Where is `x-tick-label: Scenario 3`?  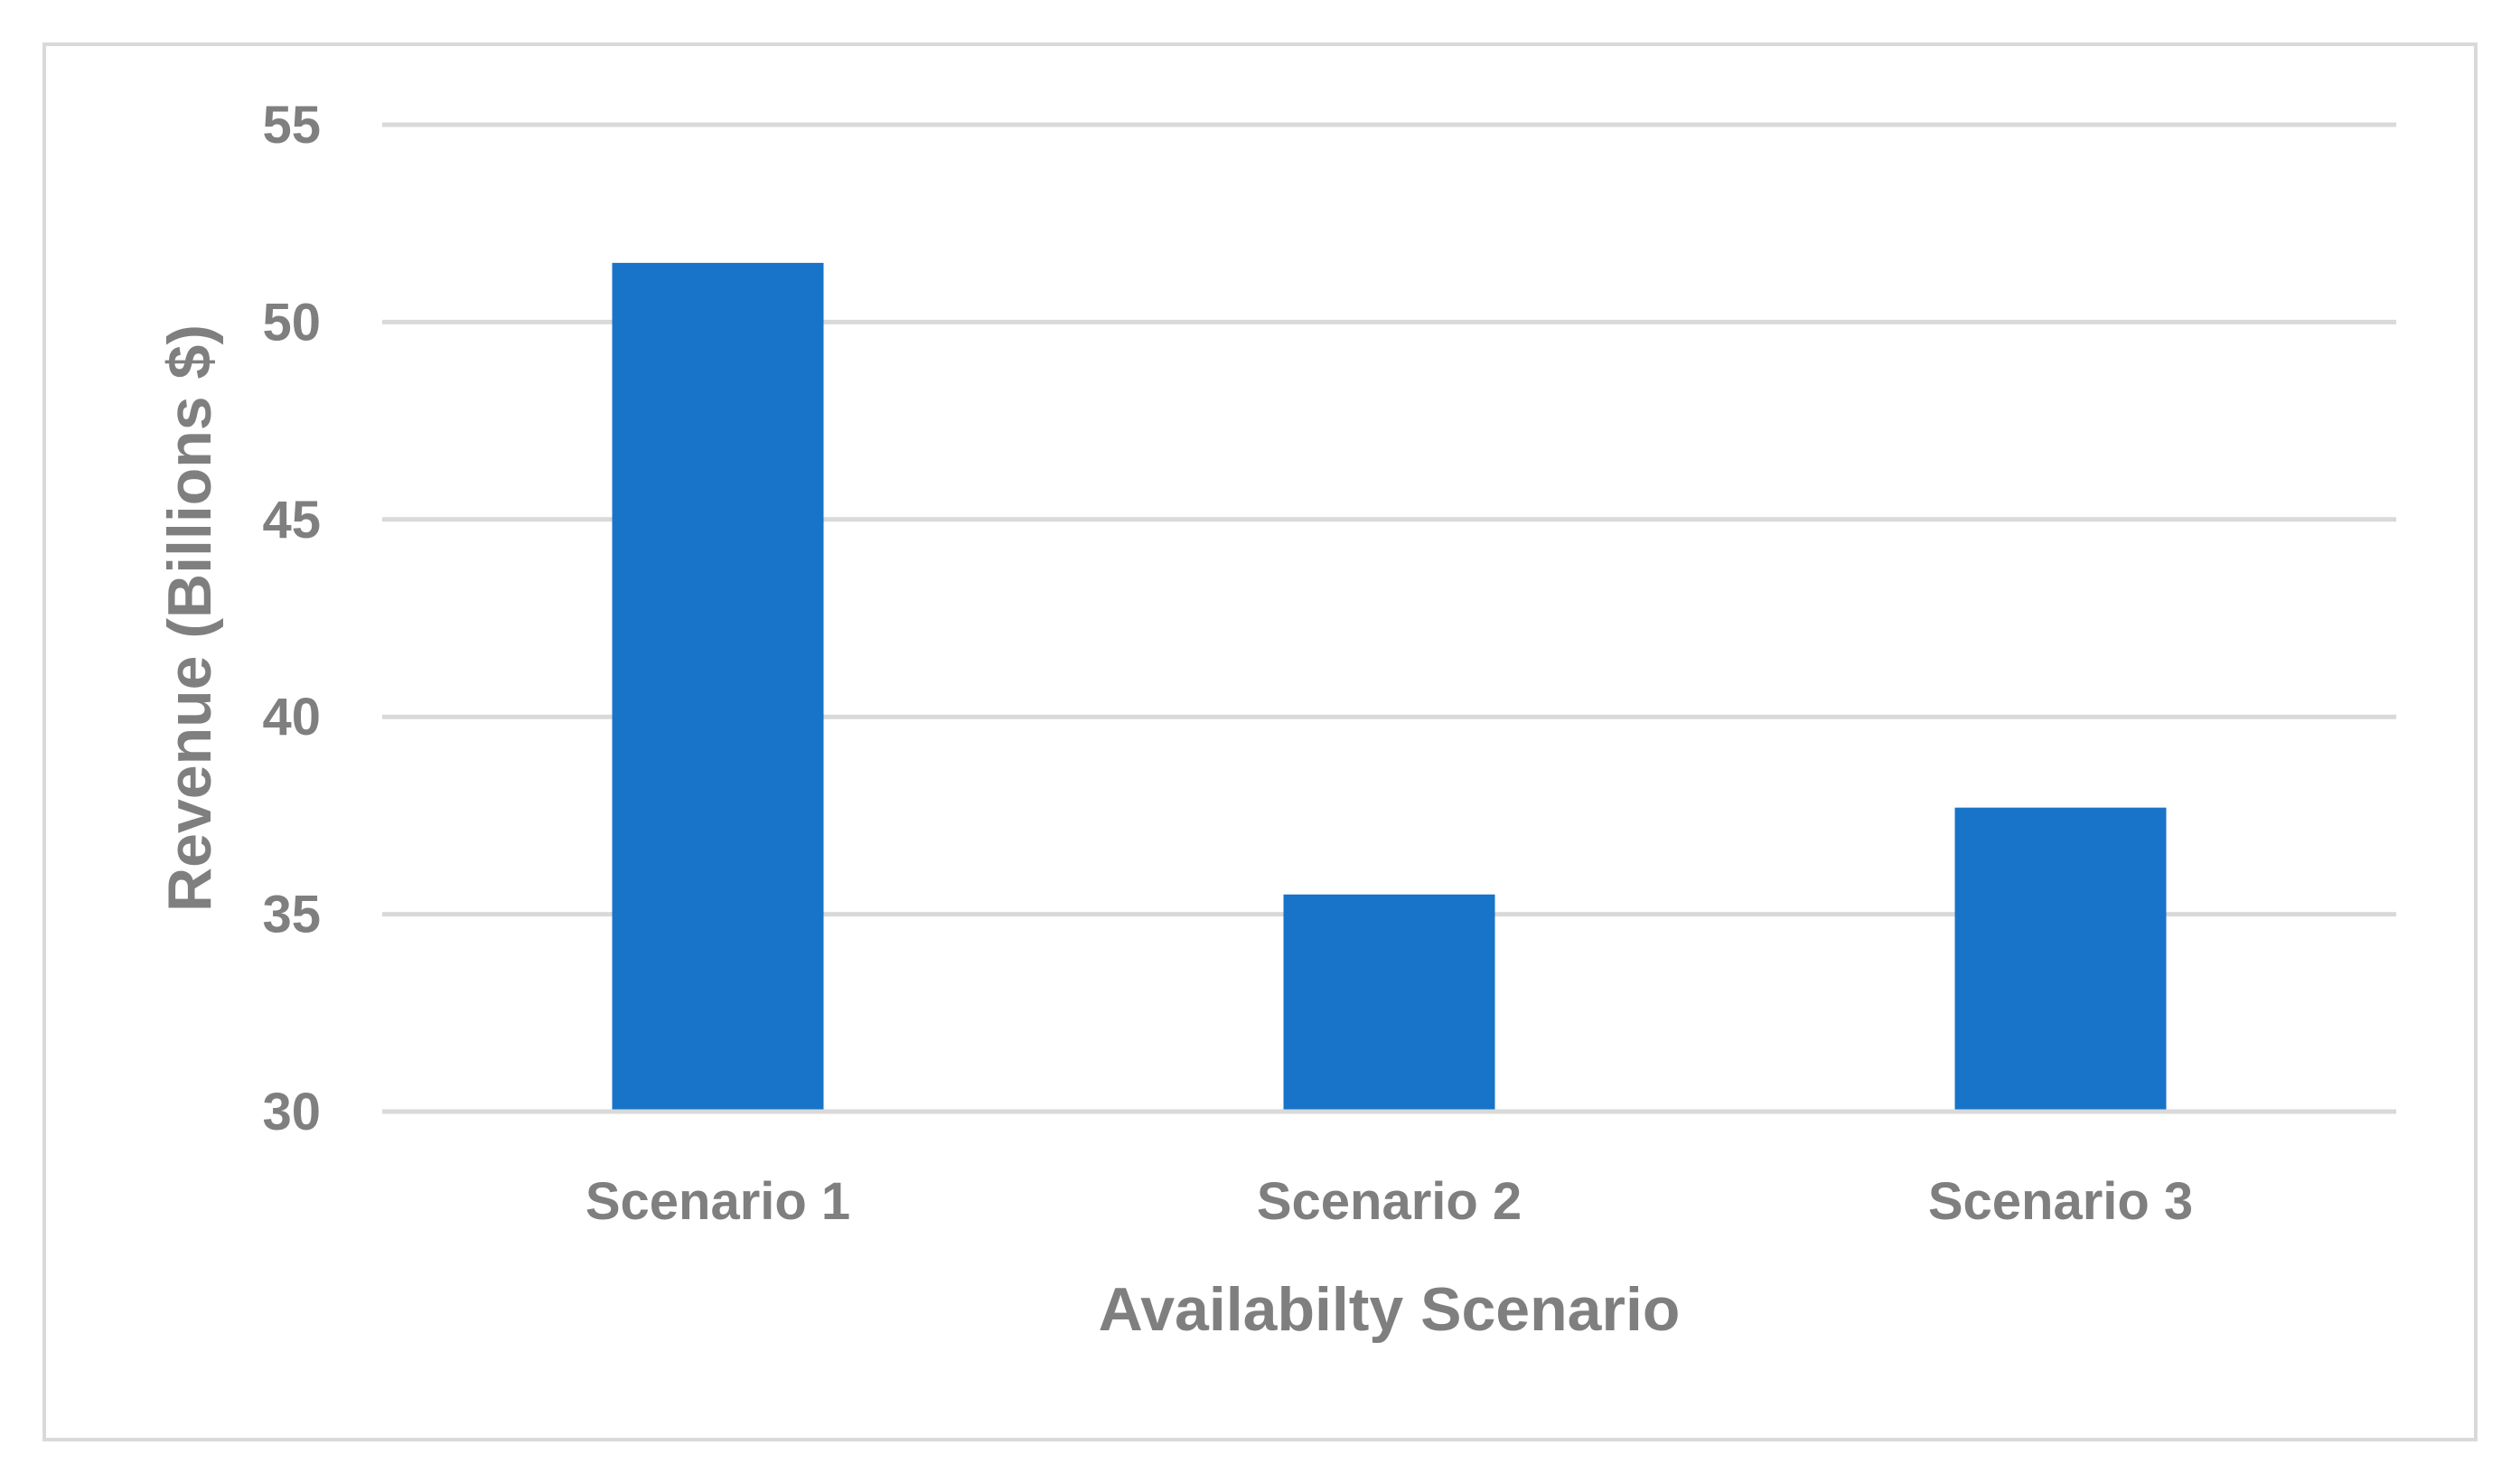 x-tick-label: Scenario 3 is located at coordinates (2061, 1201).